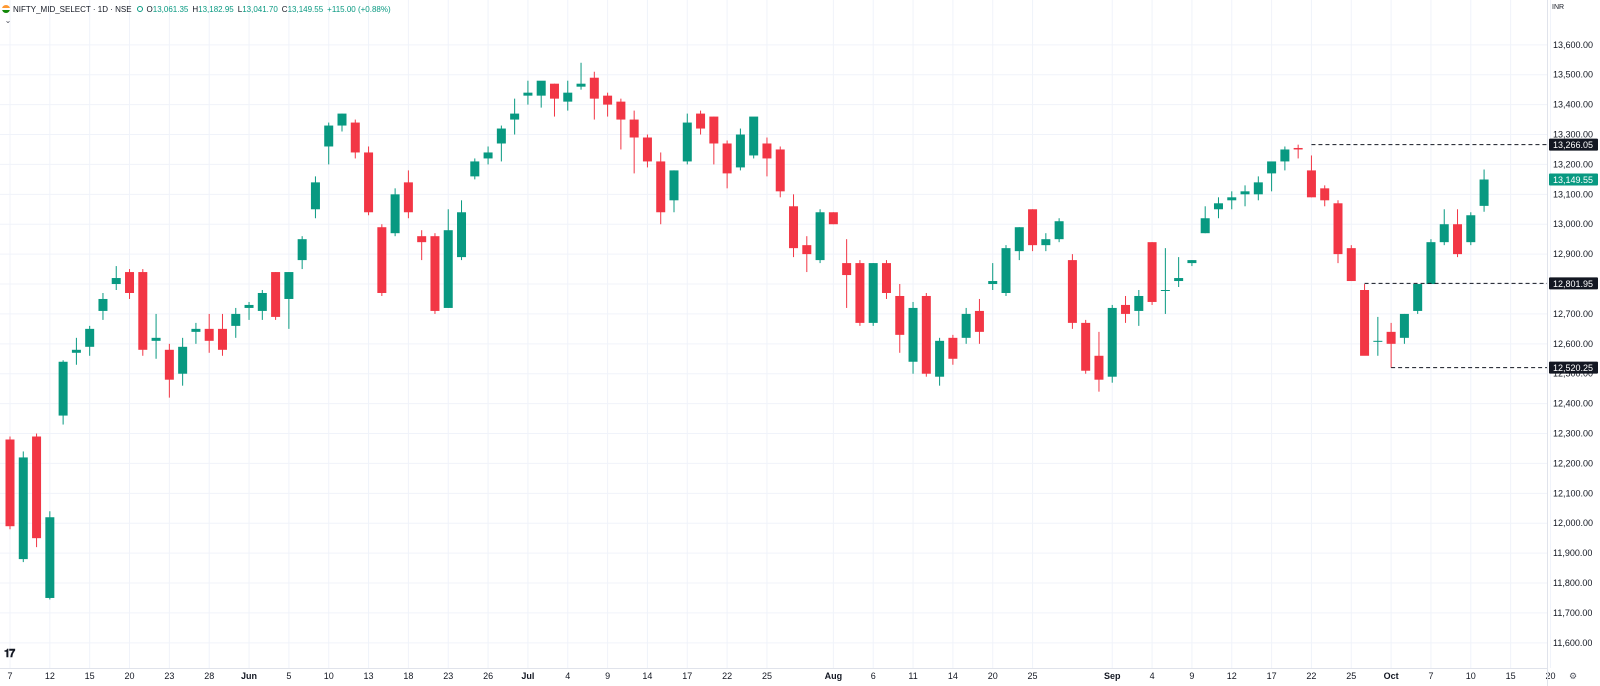  I want to click on price-tag-label: 13,149.55, so click(1573, 180).